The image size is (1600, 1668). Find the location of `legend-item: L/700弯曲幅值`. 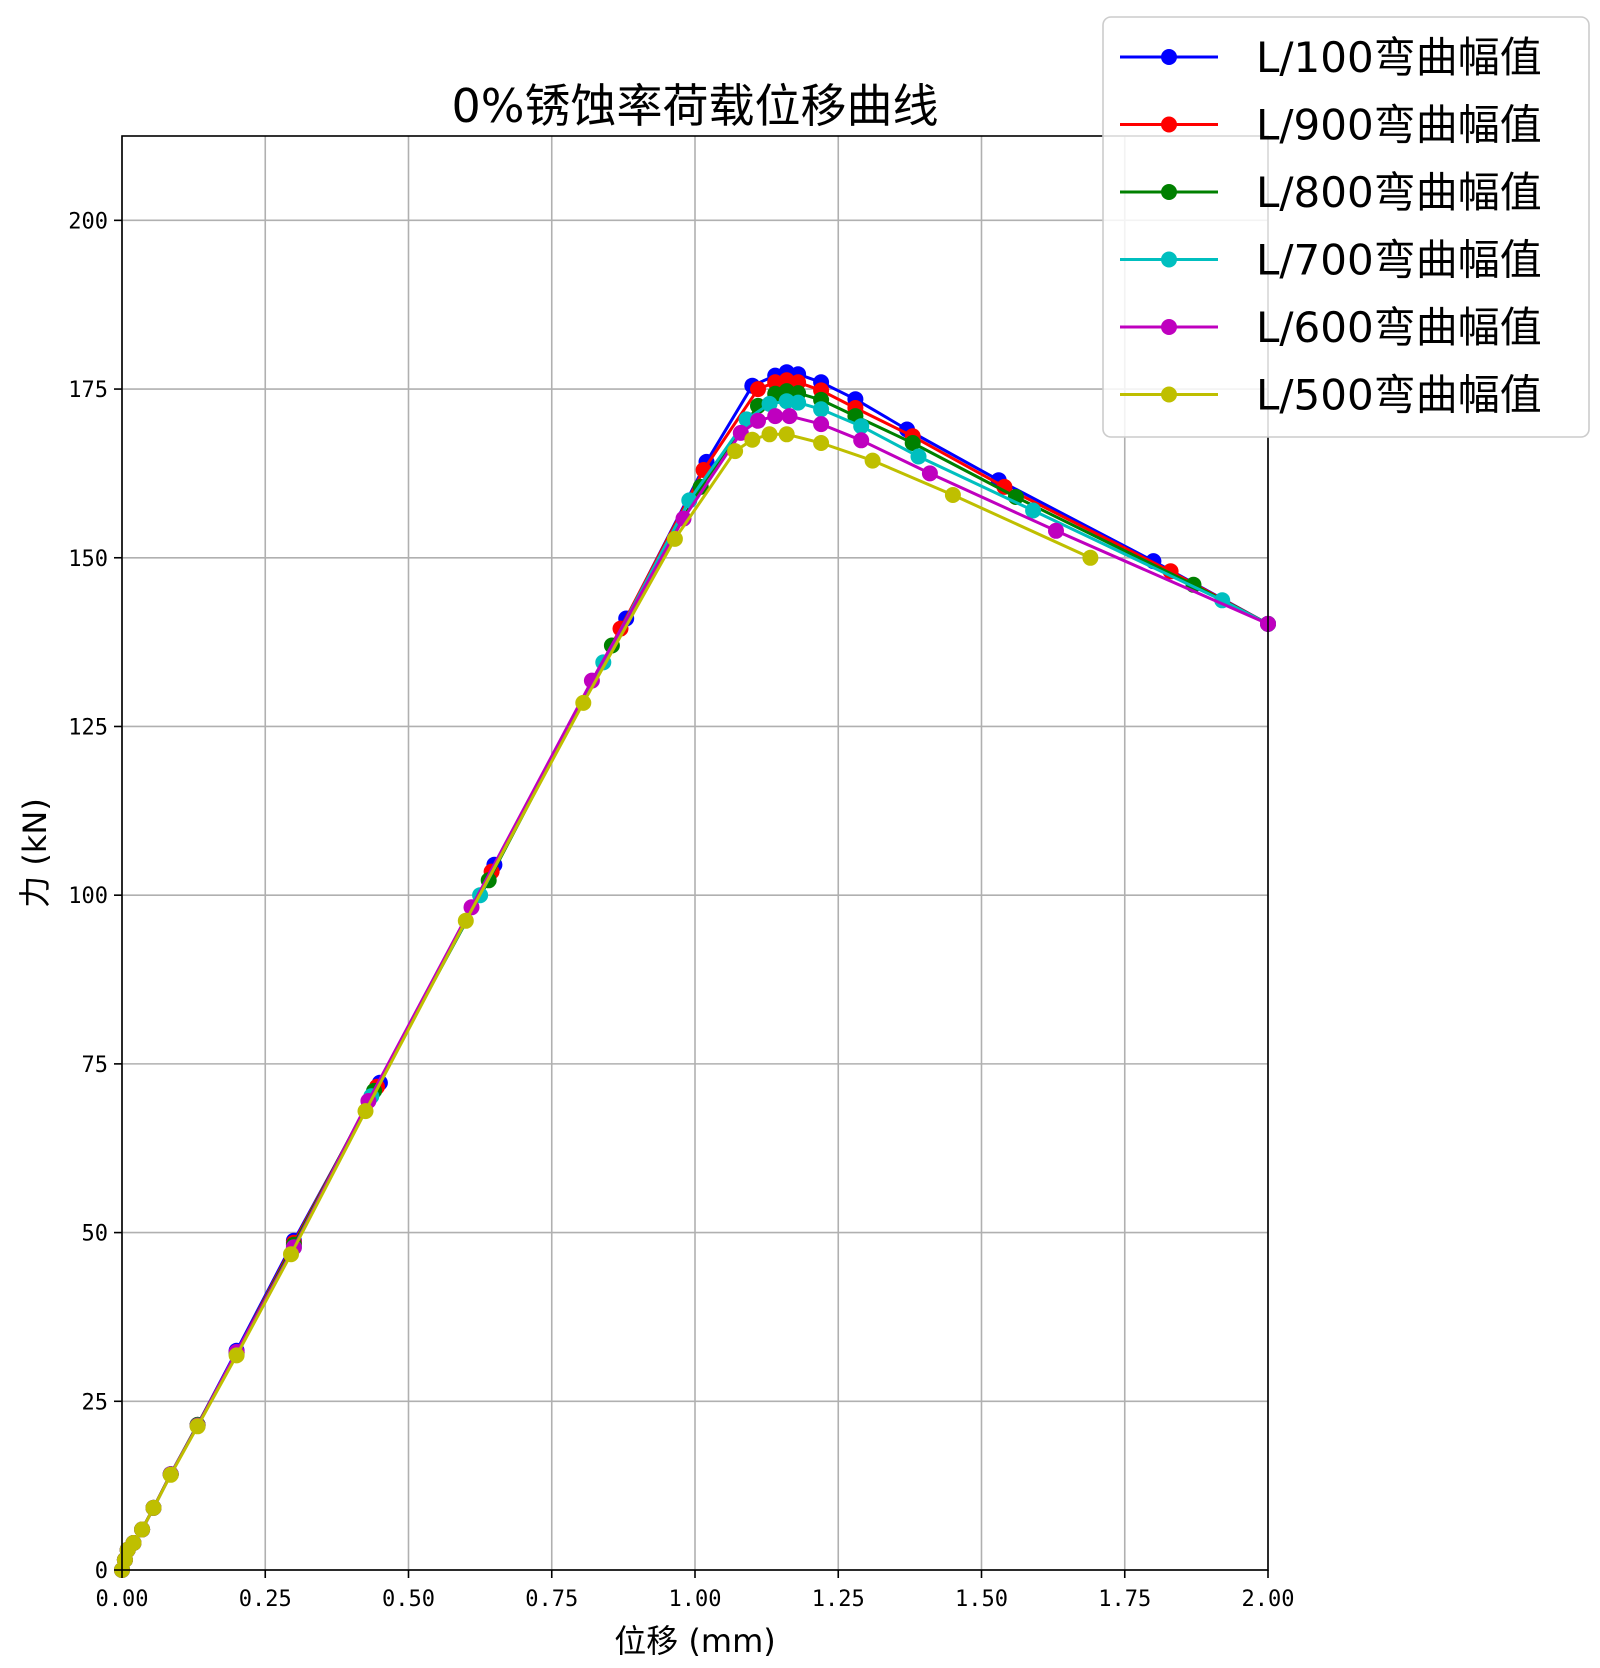

legend-item: L/700弯曲幅值 is located at coordinates (1331, 260).